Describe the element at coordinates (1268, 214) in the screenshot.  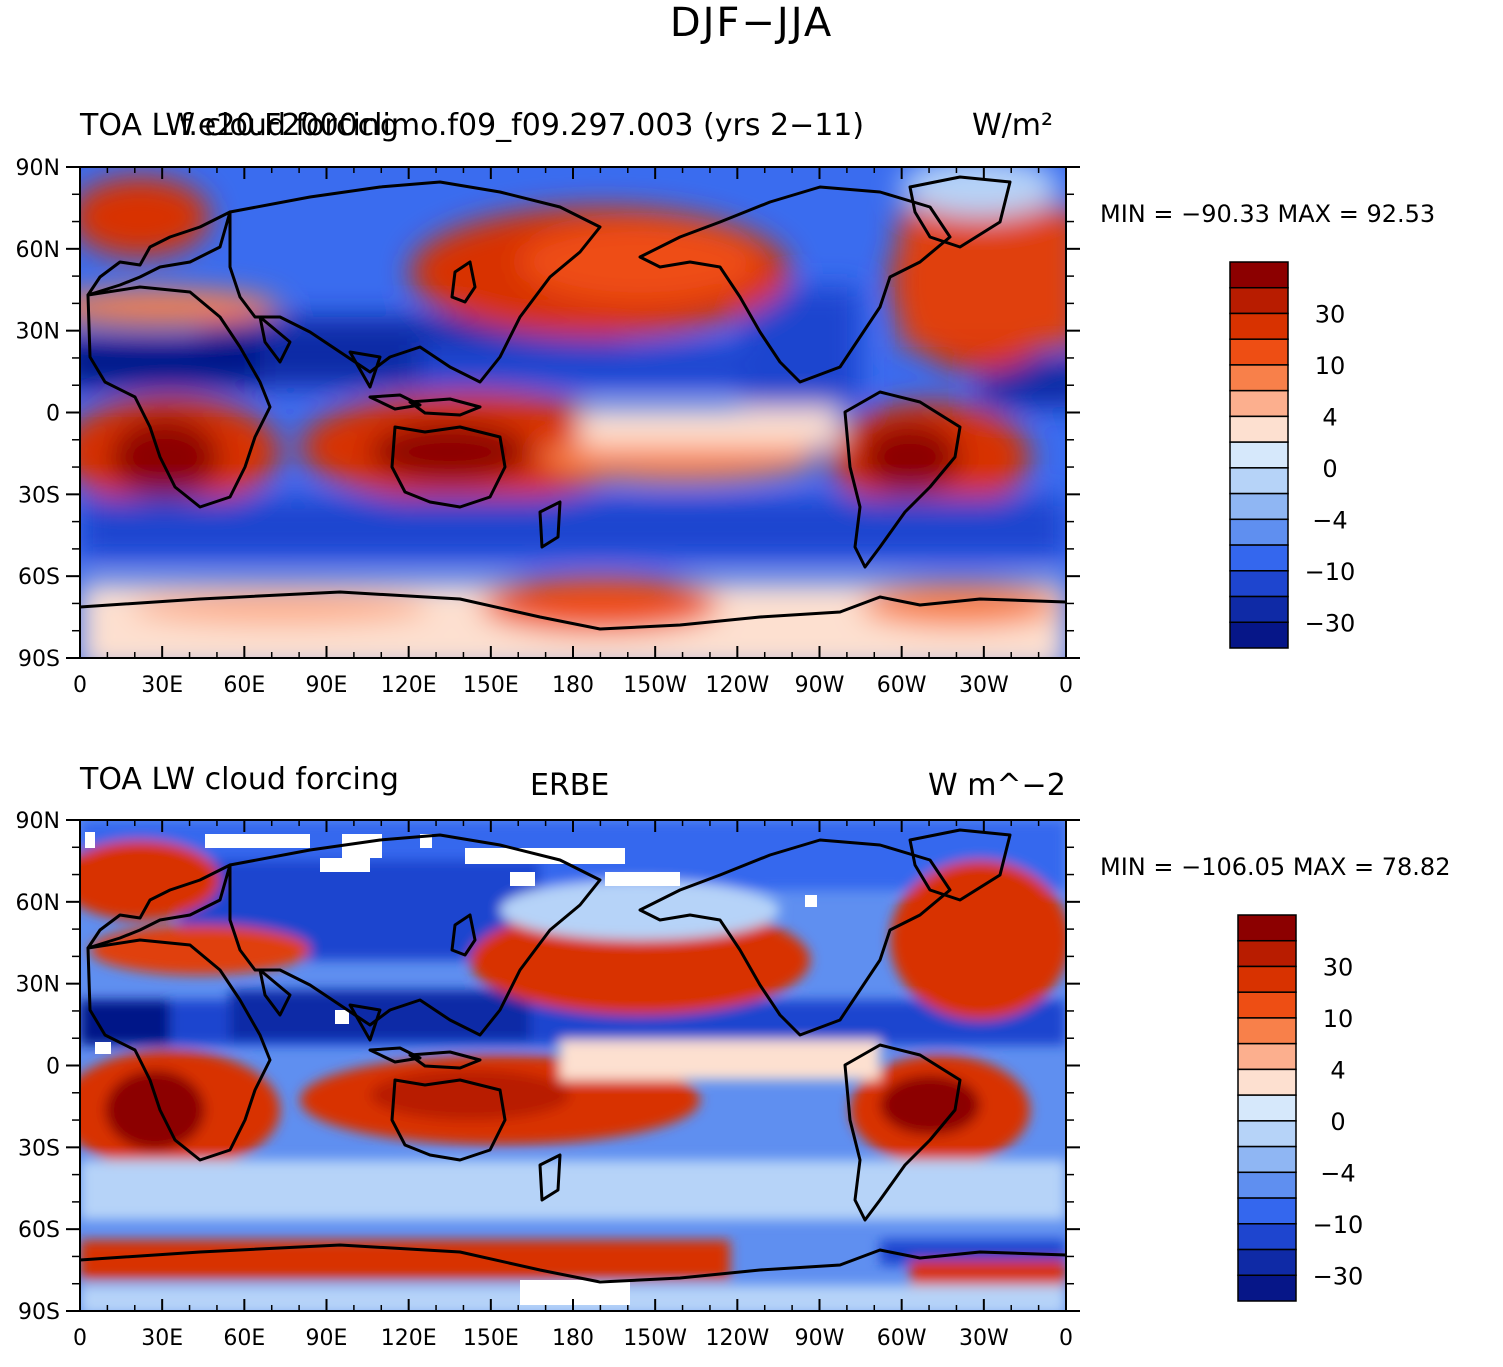
I see `panel1-minmax: MIN = −90.33 MAX = 92.53` at that location.